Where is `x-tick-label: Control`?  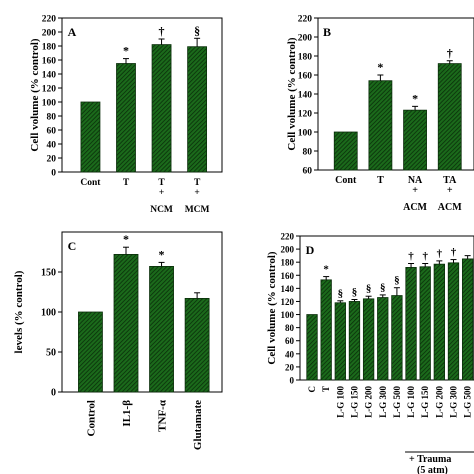 x-tick-label: Control is located at coordinates (91, 418).